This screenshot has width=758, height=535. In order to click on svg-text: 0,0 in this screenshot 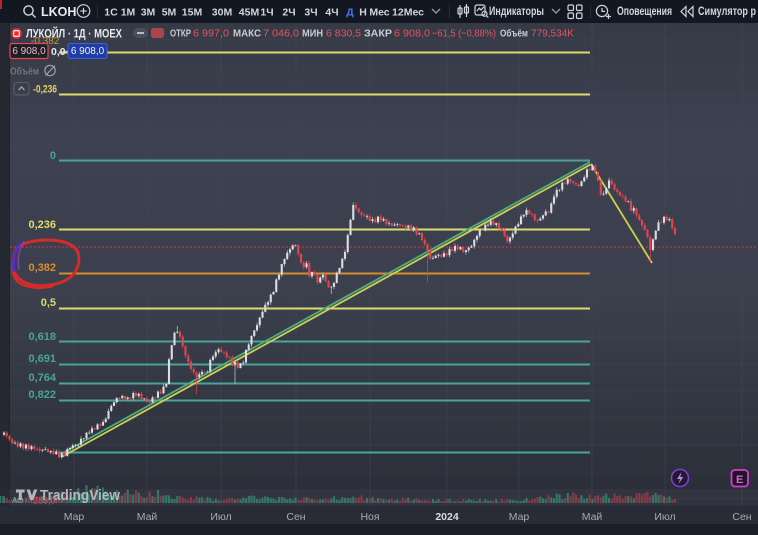, I will do `click(58, 52)`.